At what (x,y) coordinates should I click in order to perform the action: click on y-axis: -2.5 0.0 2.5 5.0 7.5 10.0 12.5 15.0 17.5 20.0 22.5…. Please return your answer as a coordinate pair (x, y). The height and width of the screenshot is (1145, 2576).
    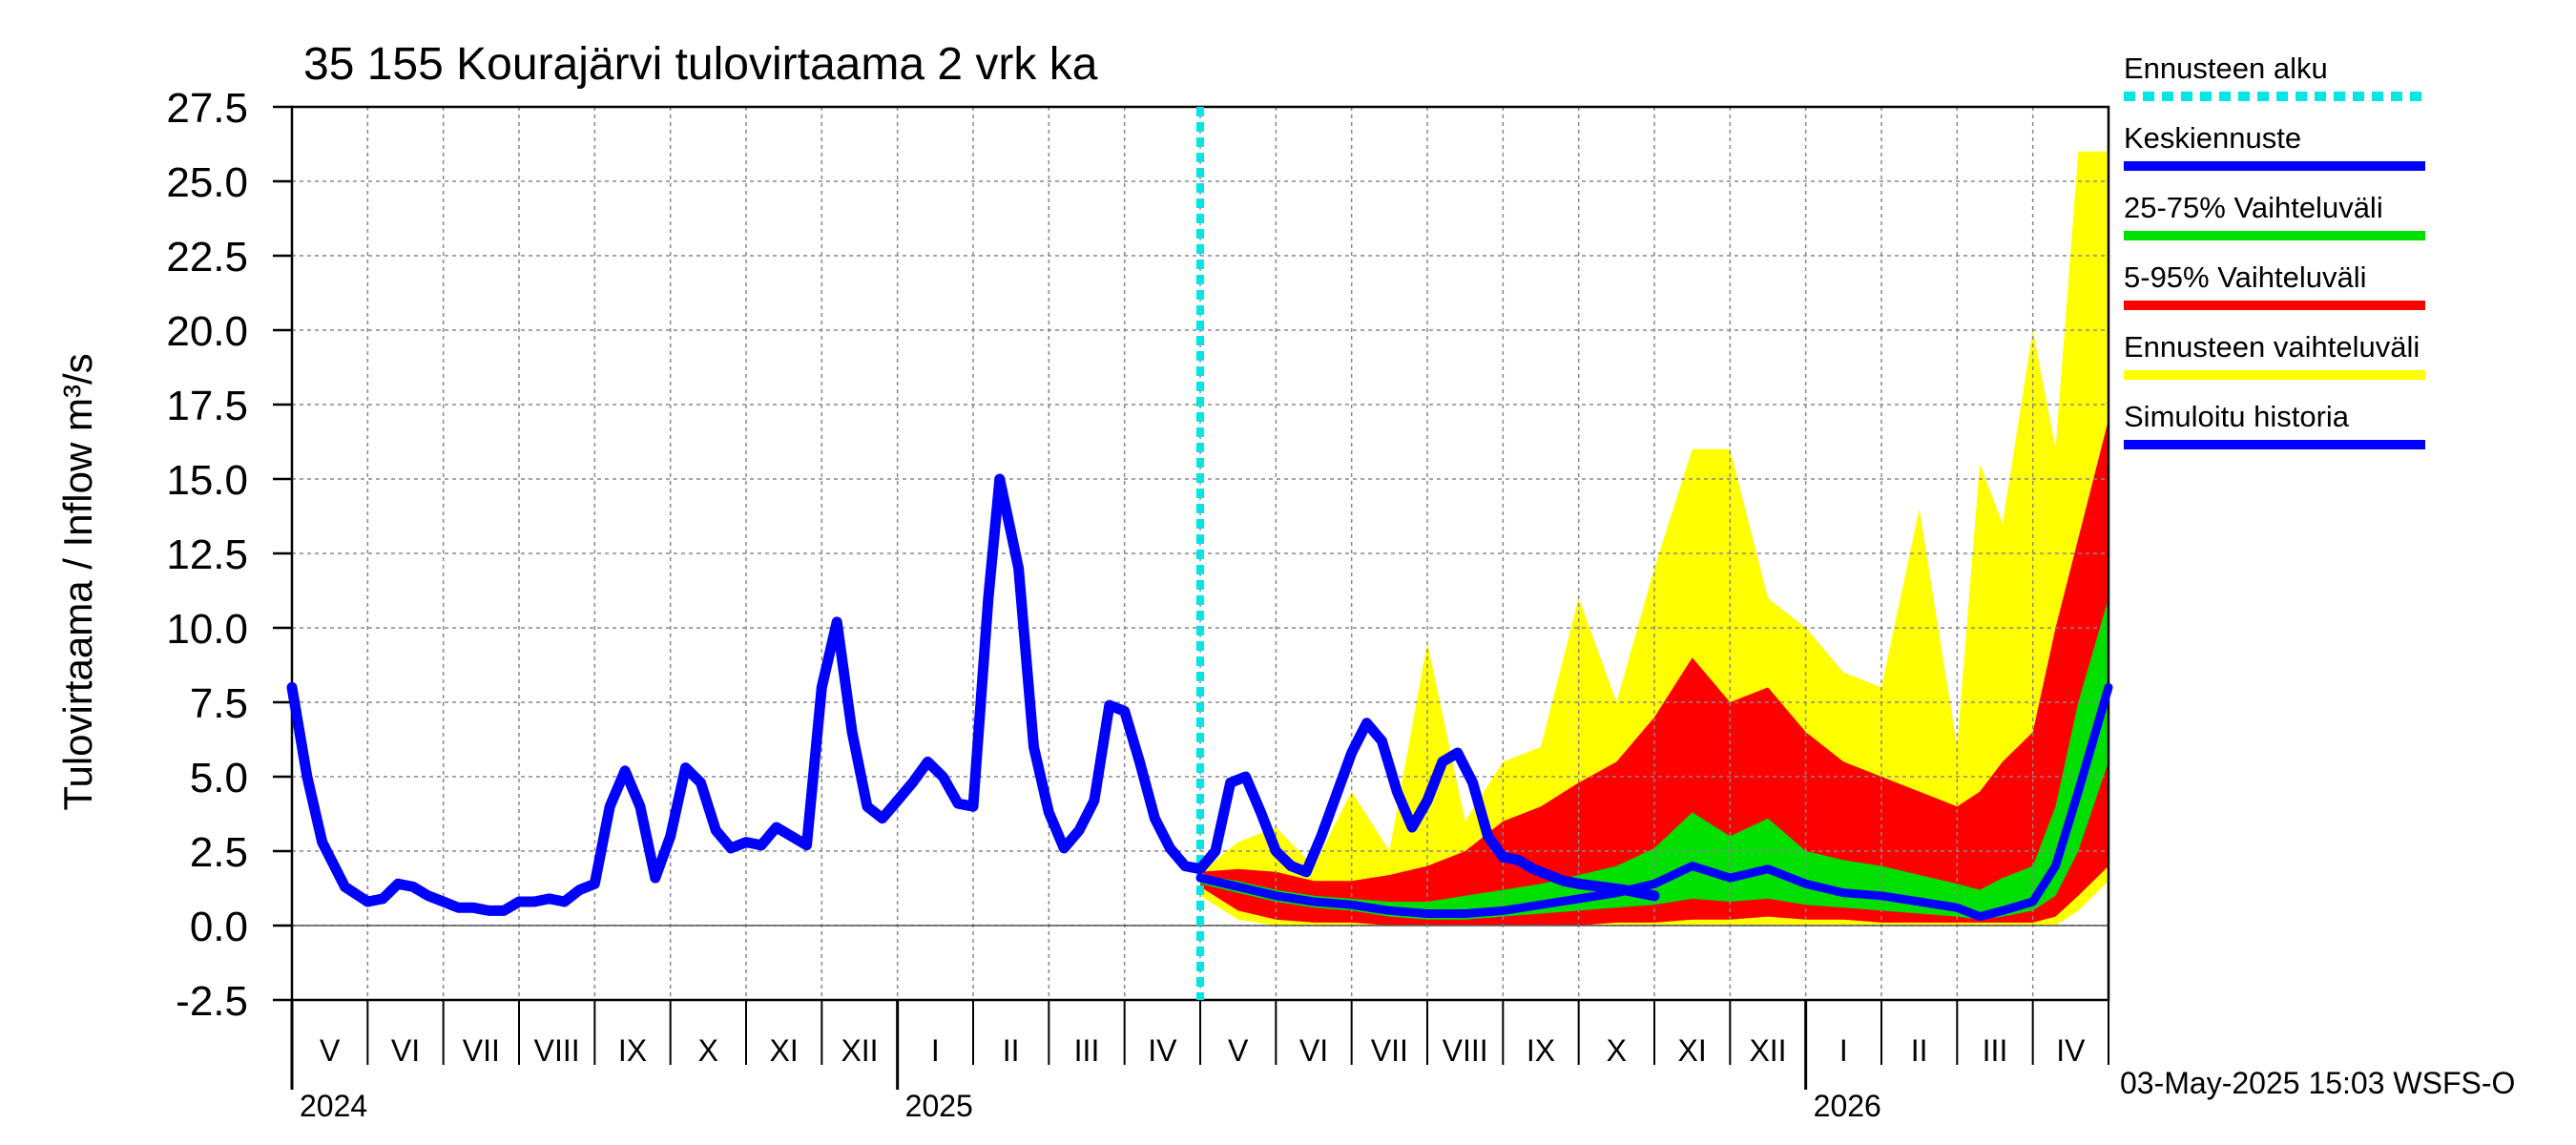
    Looking at the image, I should click on (229, 555).